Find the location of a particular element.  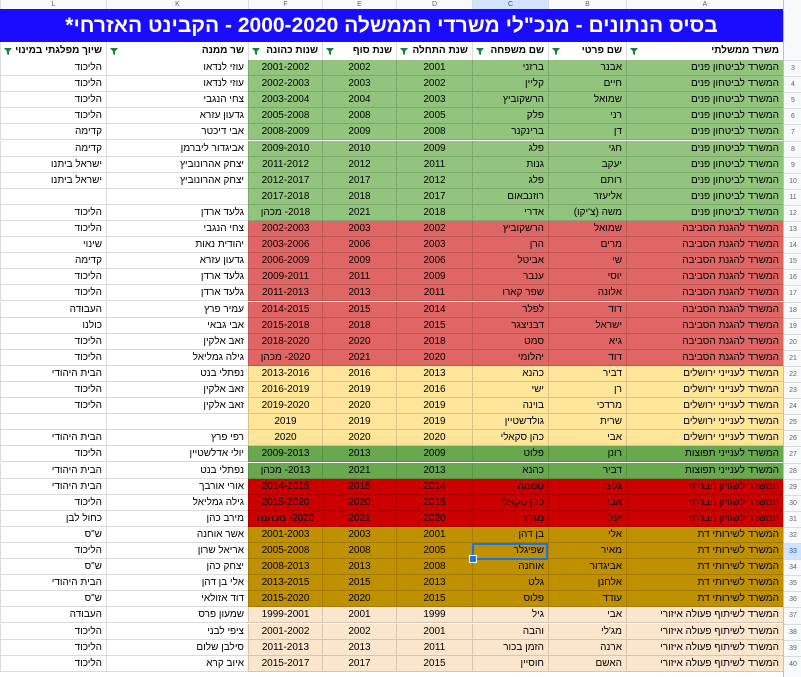

table-cell: צחי הנגבי is located at coordinates (177, 229).